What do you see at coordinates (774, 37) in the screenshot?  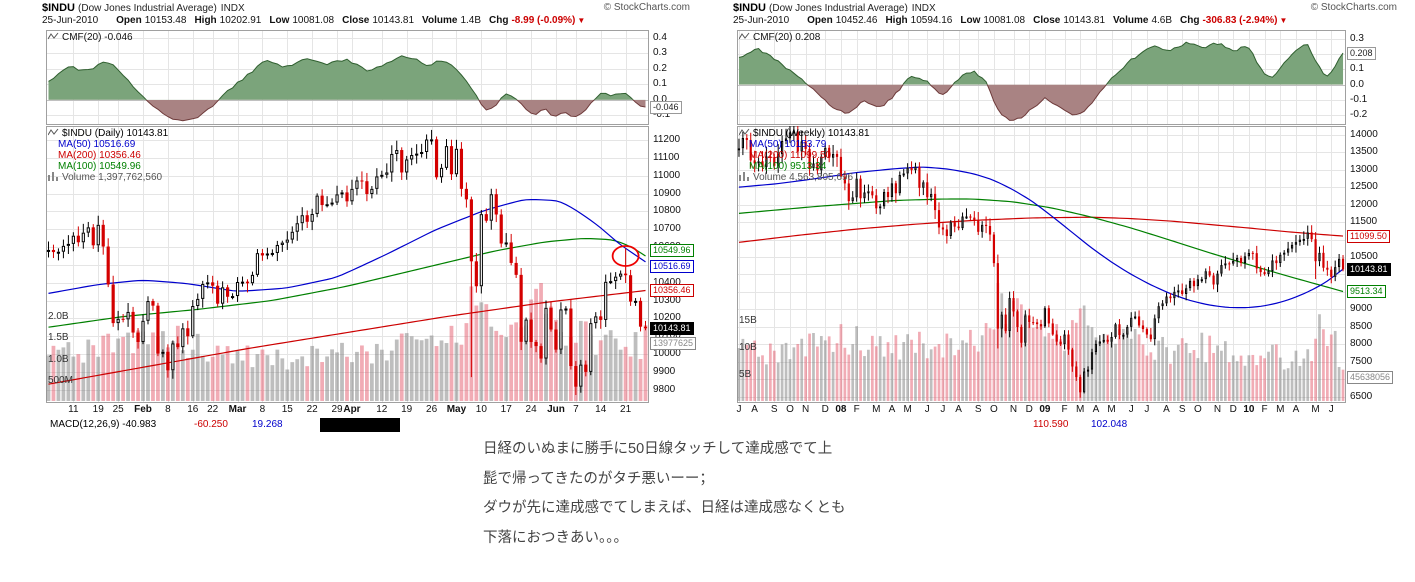 I see `cmf-label: CMF(20)` at bounding box center [774, 37].